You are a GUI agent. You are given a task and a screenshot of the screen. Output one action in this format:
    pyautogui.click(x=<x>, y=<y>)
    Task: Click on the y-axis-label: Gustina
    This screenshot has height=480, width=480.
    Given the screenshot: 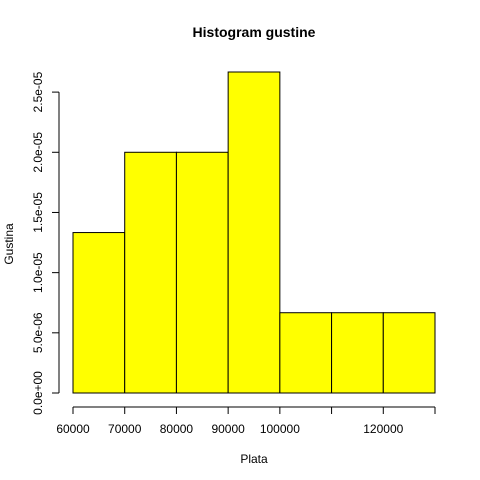 What is the action you would take?
    pyautogui.click(x=9, y=244)
    